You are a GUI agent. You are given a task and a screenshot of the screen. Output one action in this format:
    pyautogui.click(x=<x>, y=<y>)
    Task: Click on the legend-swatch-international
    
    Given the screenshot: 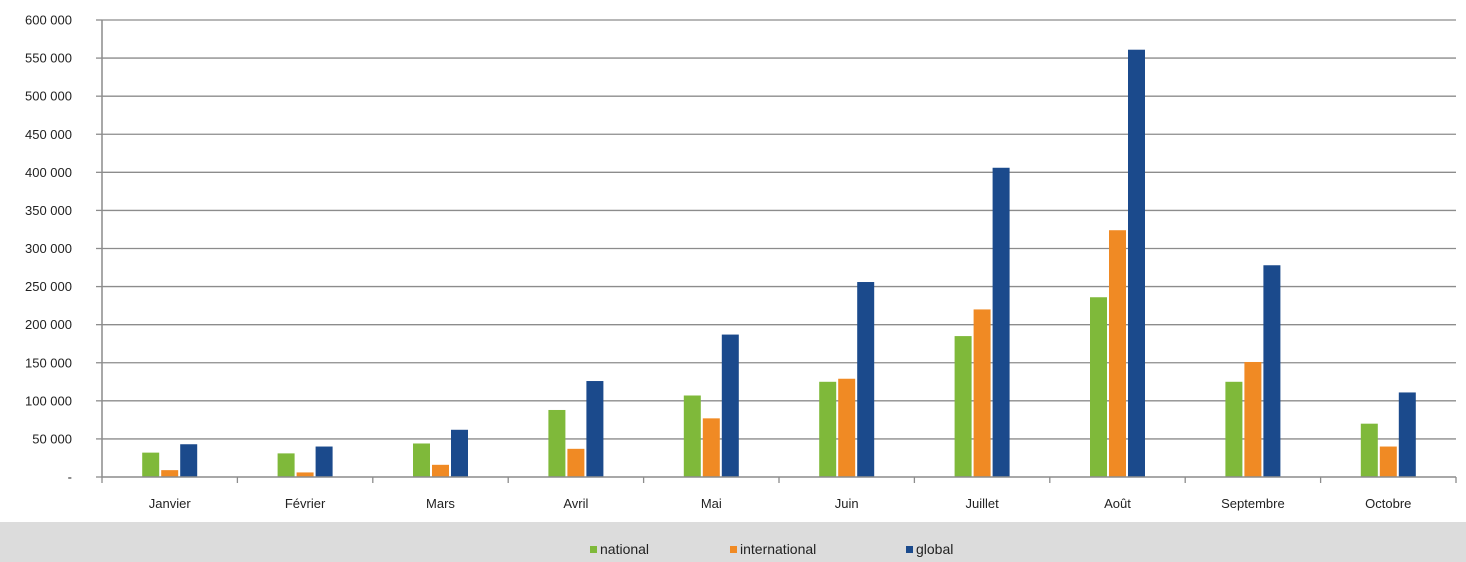 What is the action you would take?
    pyautogui.click(x=733, y=549)
    